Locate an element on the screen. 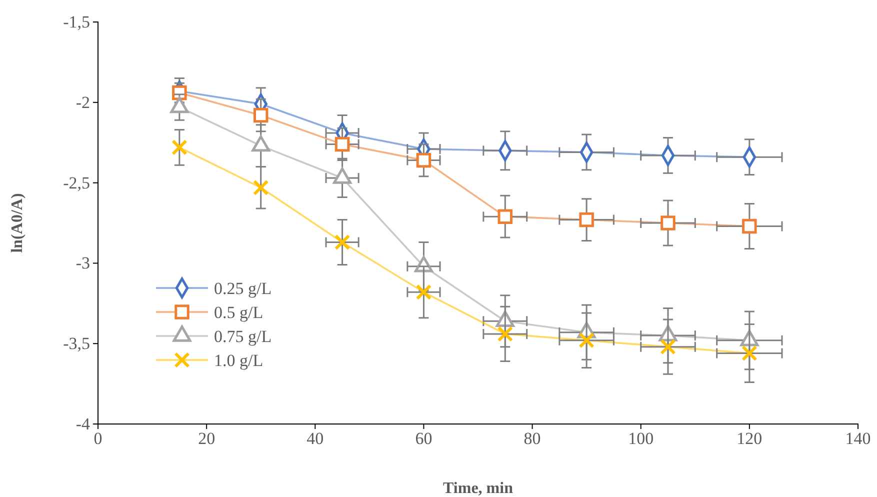 The width and height of the screenshot is (877, 497). x-tick-label: 40 is located at coordinates (315, 438).